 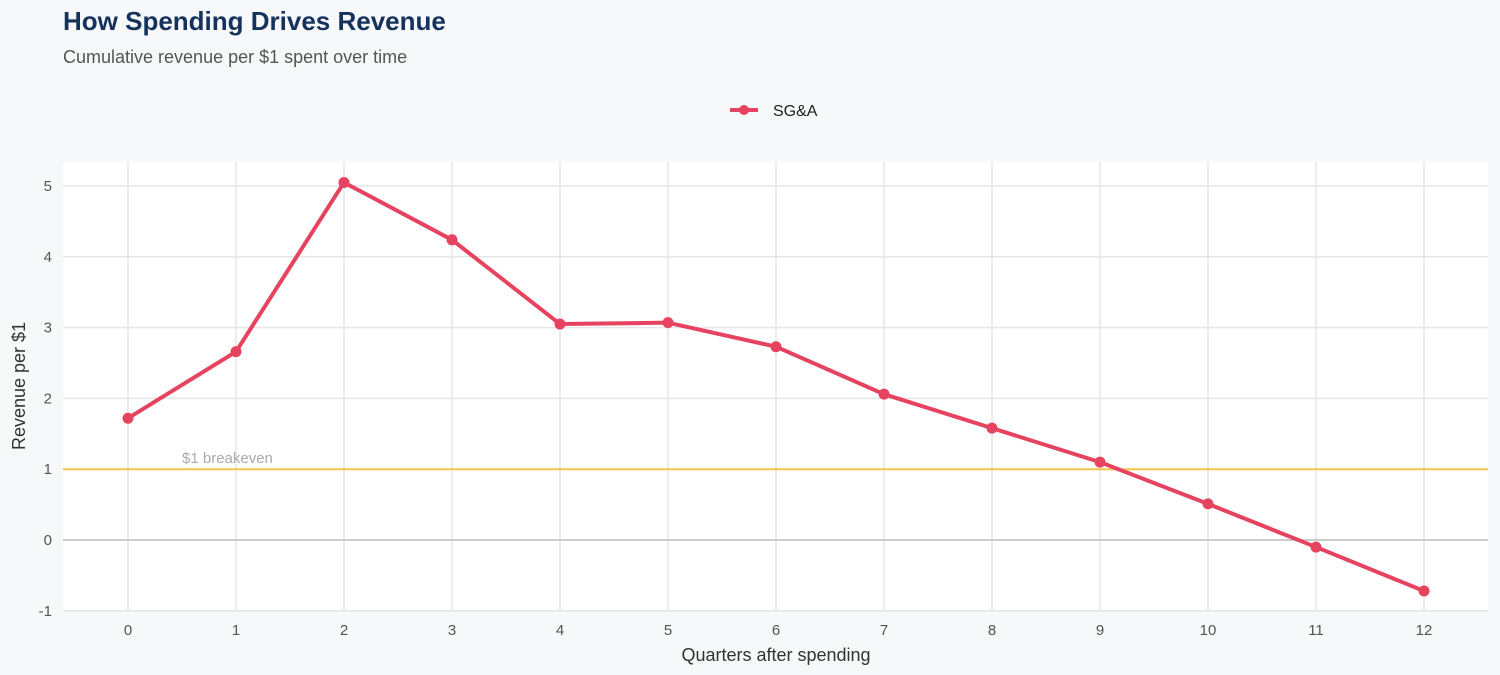 I want to click on legend: SG&A, so click(x=774, y=111).